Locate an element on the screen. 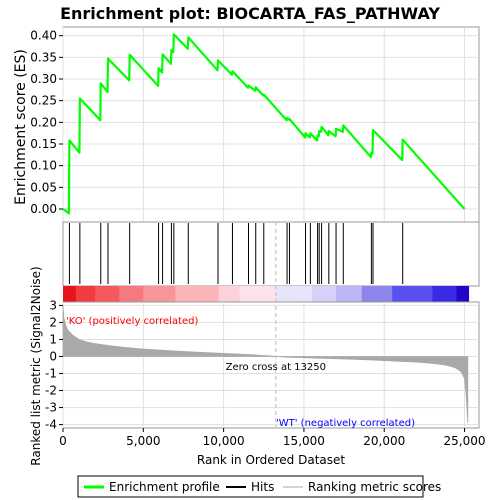 The height and width of the screenshot is (500, 500). legend-label: Enrichment profile is located at coordinates (164, 487).